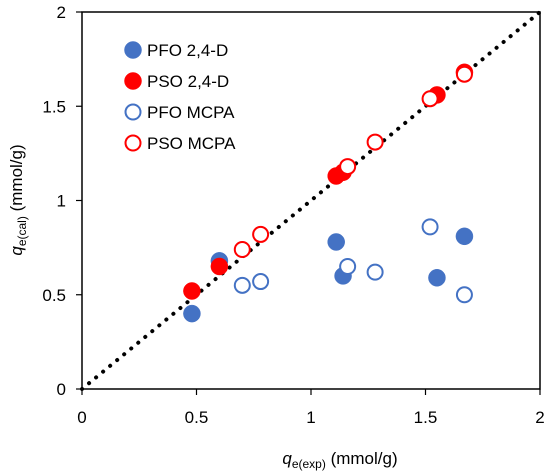 This screenshot has width=550, height=474. What do you see at coordinates (309, 464) in the screenshot?
I see `x-axis-title-subscript: e(exp)` at bounding box center [309, 464].